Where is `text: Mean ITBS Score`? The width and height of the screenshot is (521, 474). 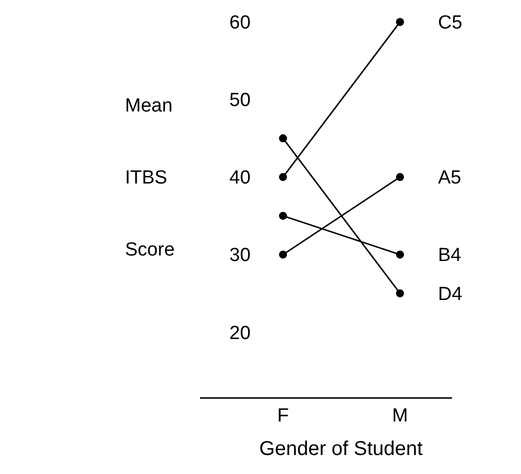
text: Mean ITBS Score is located at coordinates (150, 178).